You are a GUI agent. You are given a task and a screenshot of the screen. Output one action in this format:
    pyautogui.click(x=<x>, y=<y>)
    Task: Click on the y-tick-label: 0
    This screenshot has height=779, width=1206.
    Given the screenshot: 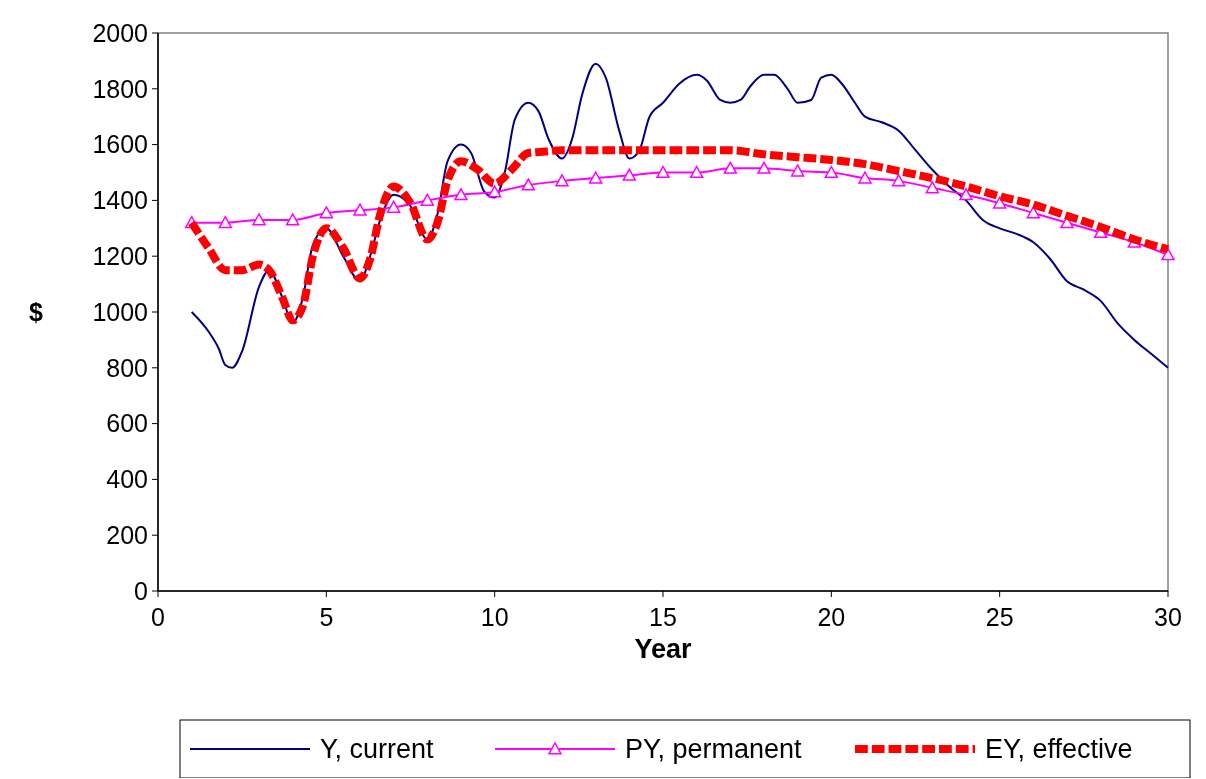 What is the action you would take?
    pyautogui.click(x=141, y=590)
    